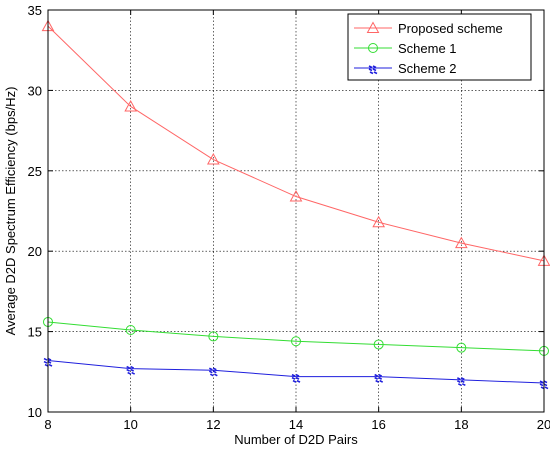 The width and height of the screenshot is (550, 454). I want to click on x-tick-label: 18, so click(461, 424).